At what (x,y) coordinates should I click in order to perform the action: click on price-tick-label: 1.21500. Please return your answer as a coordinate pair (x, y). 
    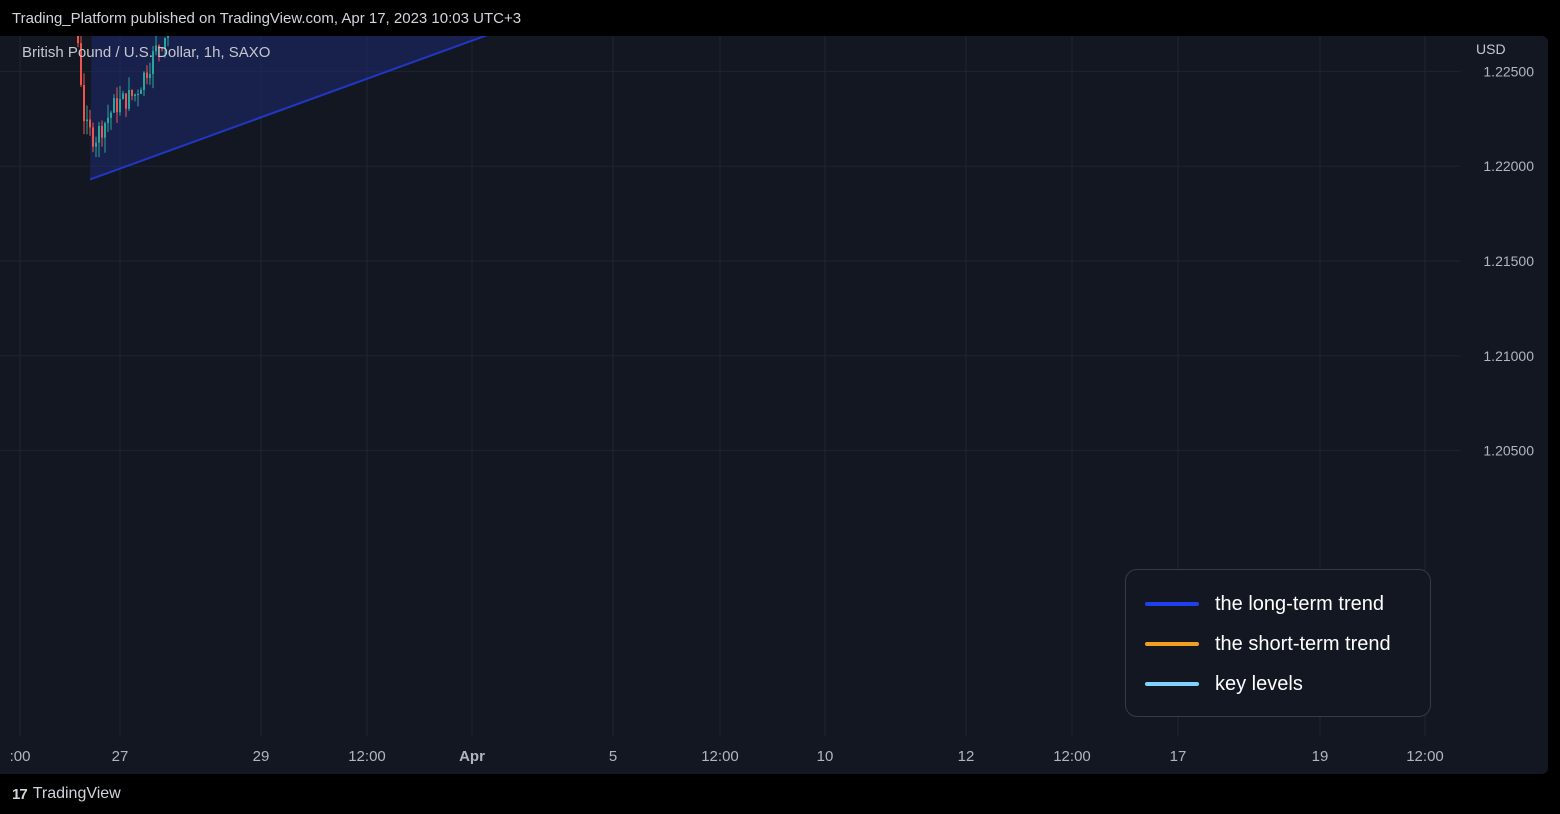
    Looking at the image, I should click on (1508, 261).